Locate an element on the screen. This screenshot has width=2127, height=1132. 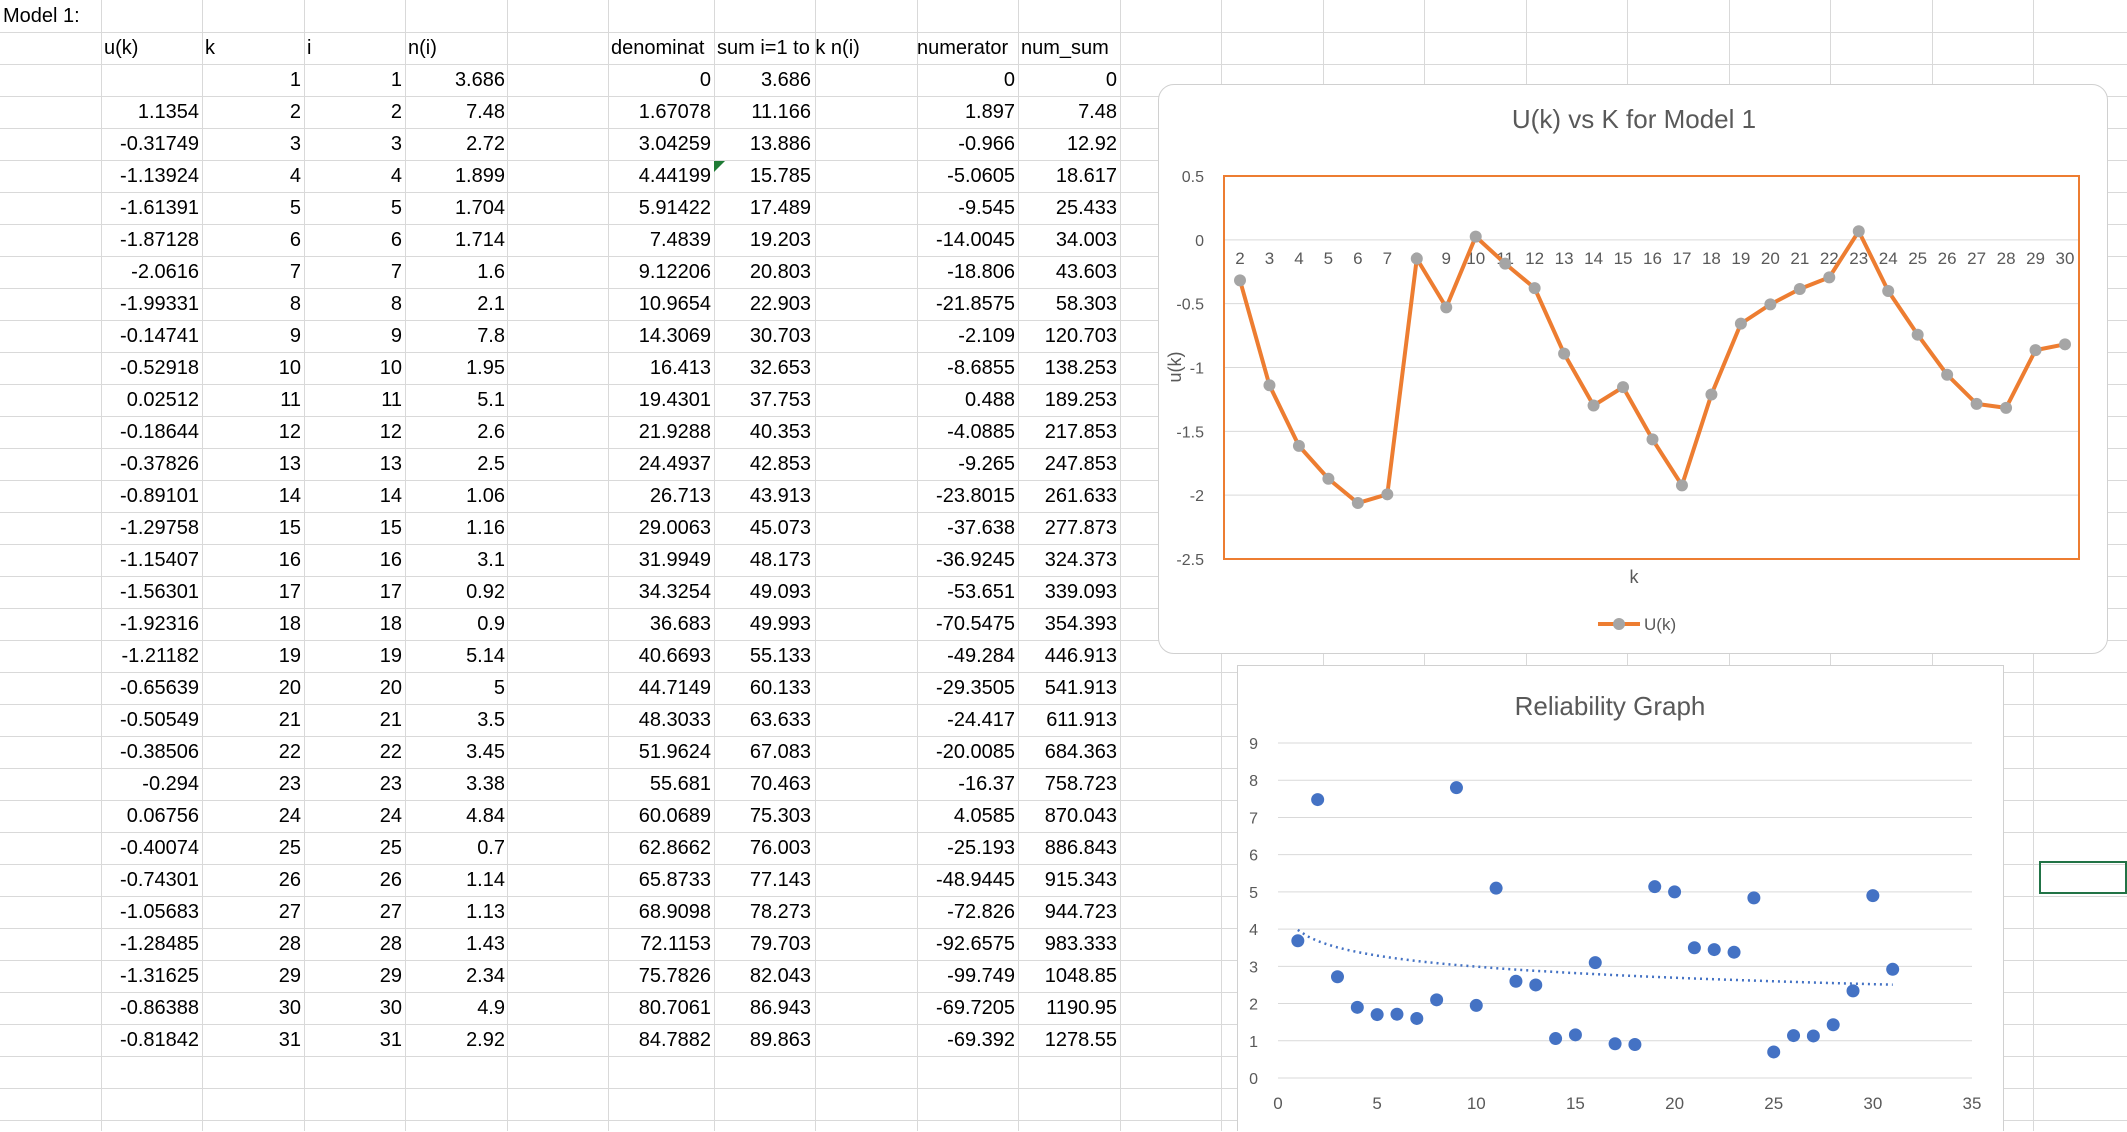
cell-numsum: 247.853 is located at coordinates (1080, 464).